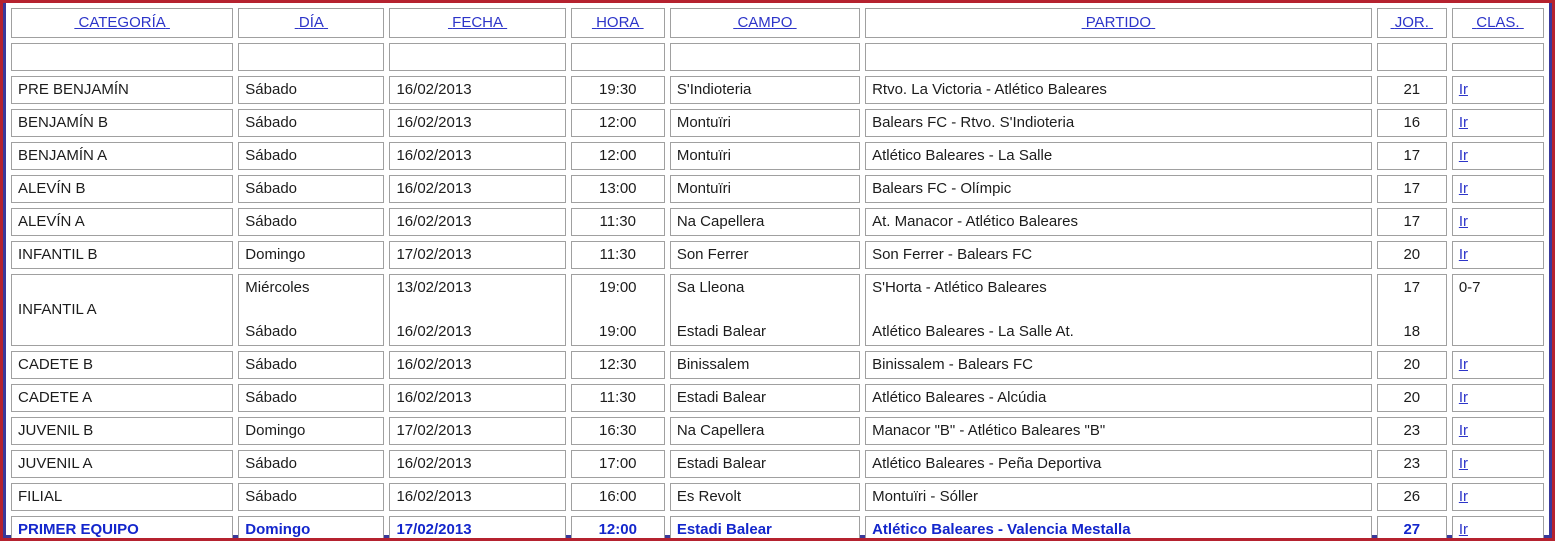 This screenshot has width=1555, height=541. What do you see at coordinates (1118, 255) in the screenshot?
I see `cell-match: Son Ferrer - Balears FC` at bounding box center [1118, 255].